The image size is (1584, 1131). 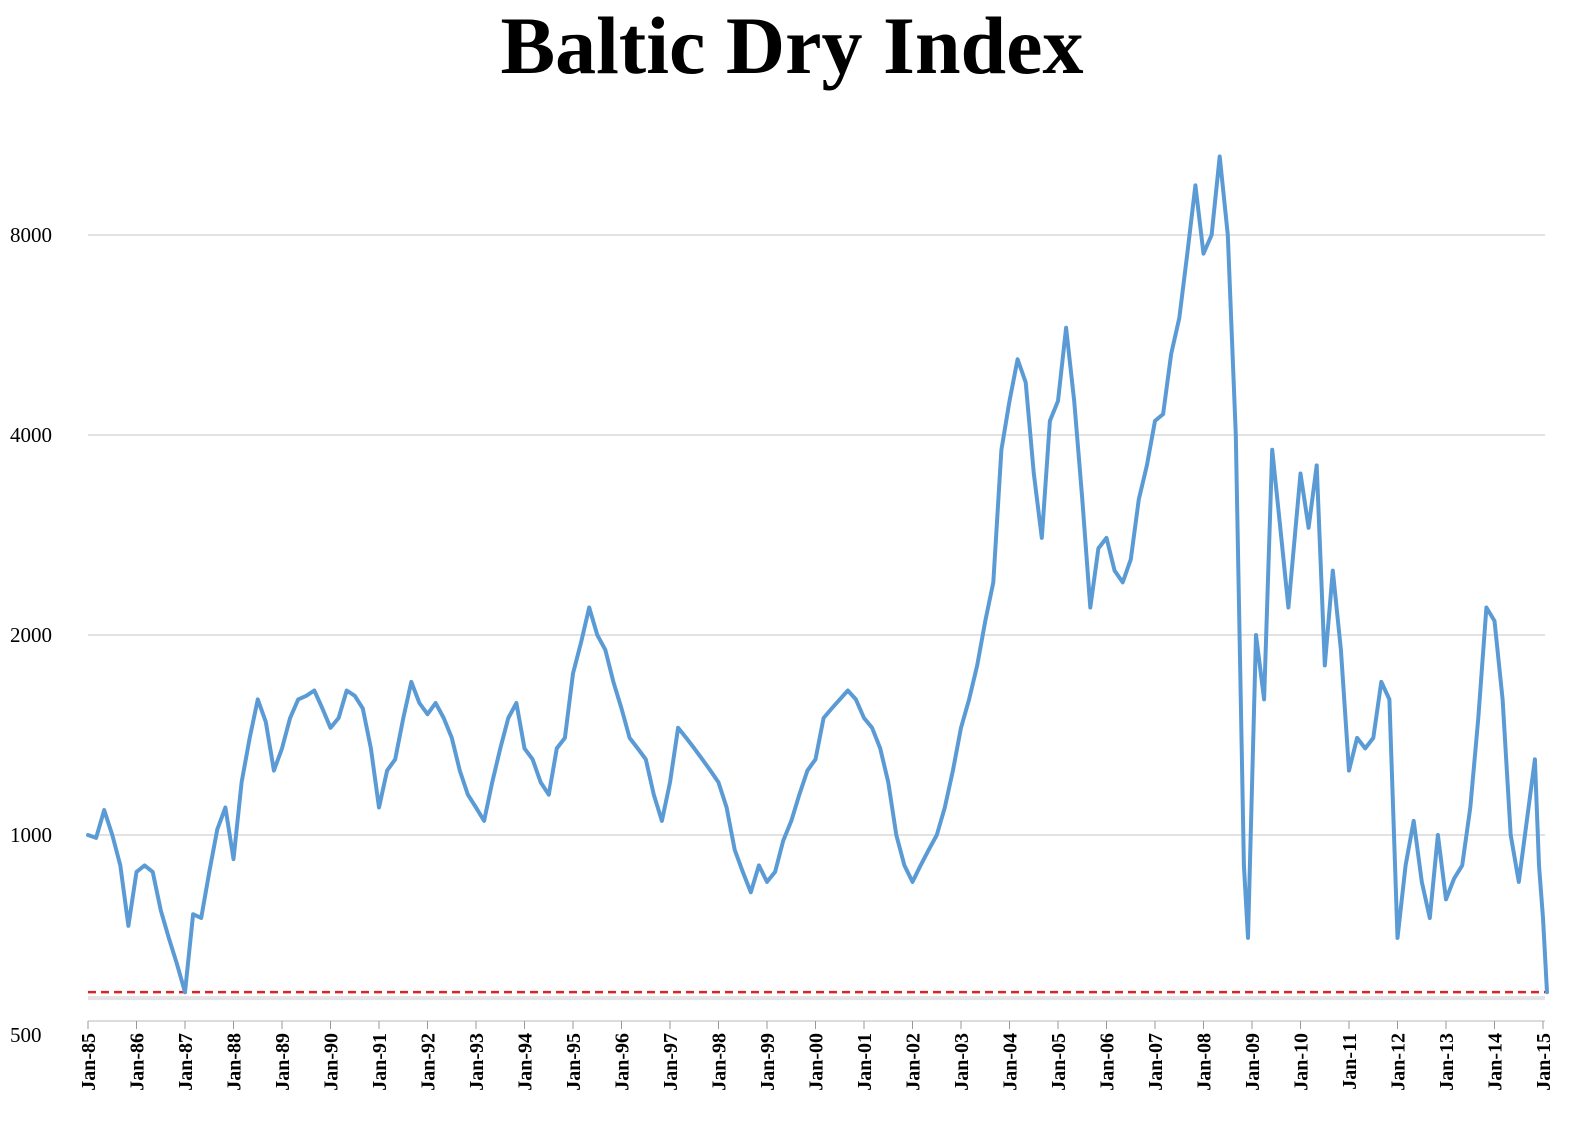 What do you see at coordinates (574, 1062) in the screenshot?
I see `x-tick-label: Jan-95` at bounding box center [574, 1062].